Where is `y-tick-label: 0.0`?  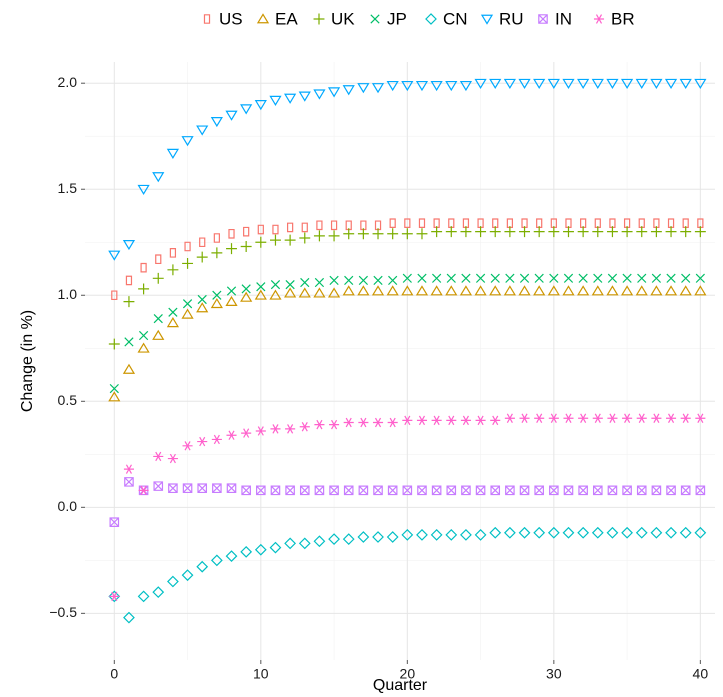 y-tick-label: 0.0 is located at coordinates (68, 506).